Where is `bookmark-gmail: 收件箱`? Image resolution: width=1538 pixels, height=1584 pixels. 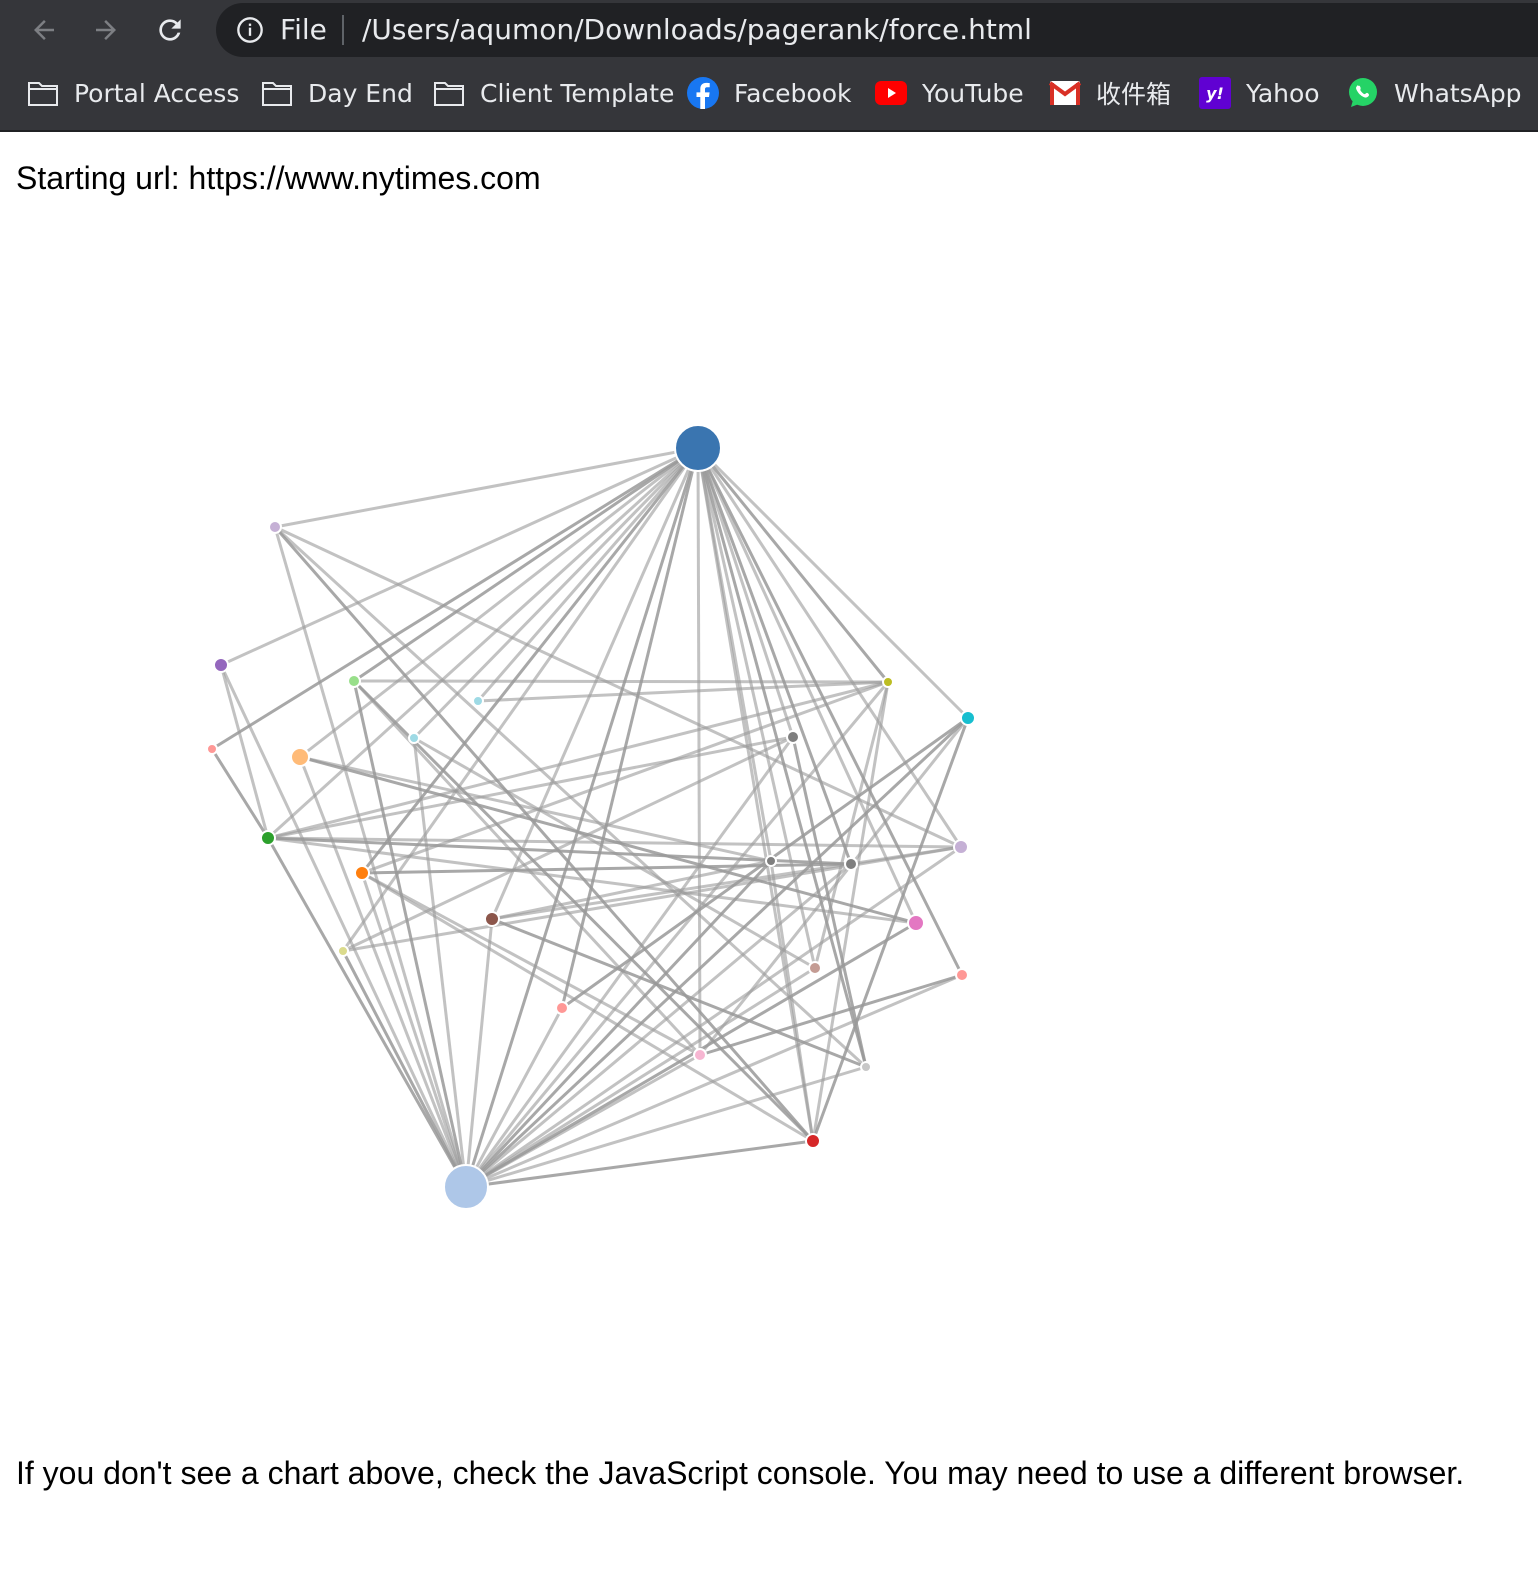
bookmark-gmail: 收件箱 is located at coordinates (1109, 93).